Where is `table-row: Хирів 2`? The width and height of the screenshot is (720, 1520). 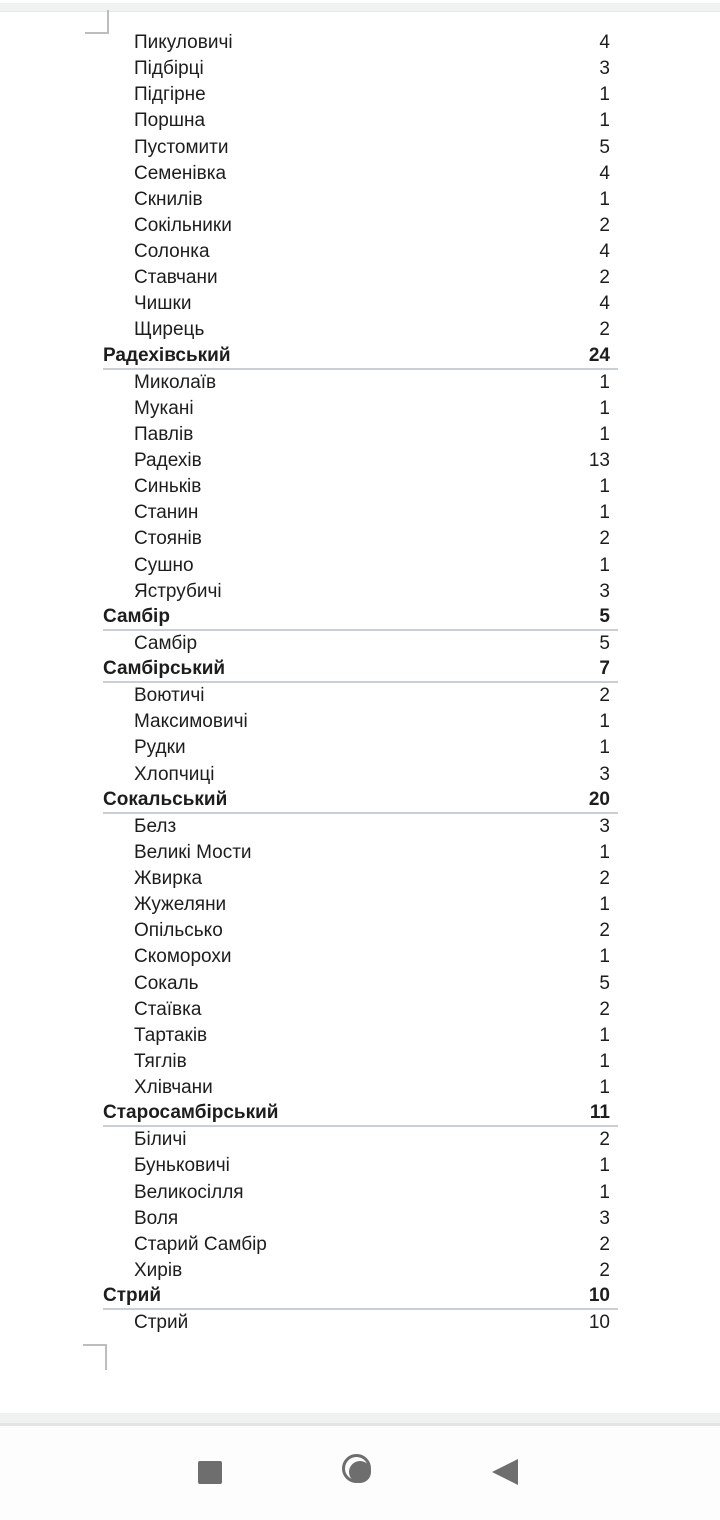 table-row: Хирів 2 is located at coordinates (360, 1271).